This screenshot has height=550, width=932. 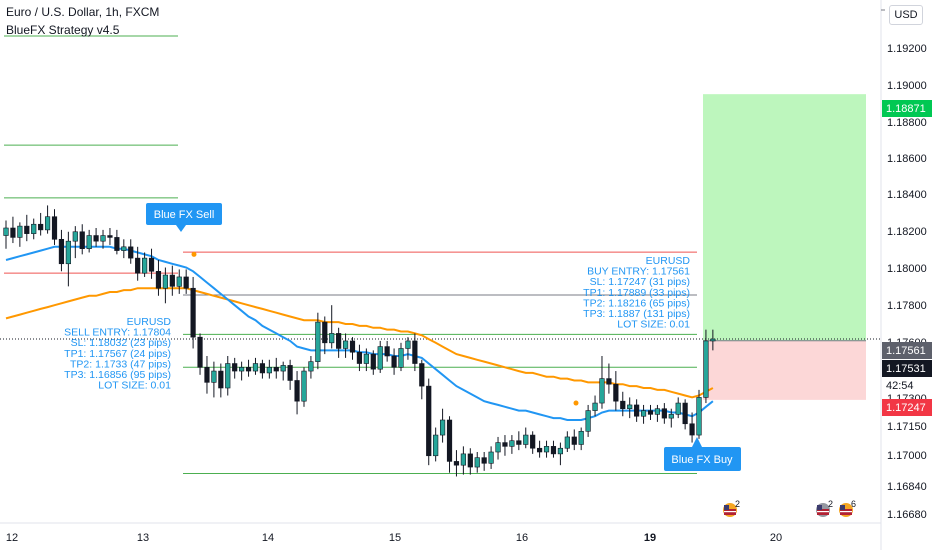 What do you see at coordinates (906, 408) in the screenshot?
I see `stop-loss-price-tag: 1.17247` at bounding box center [906, 408].